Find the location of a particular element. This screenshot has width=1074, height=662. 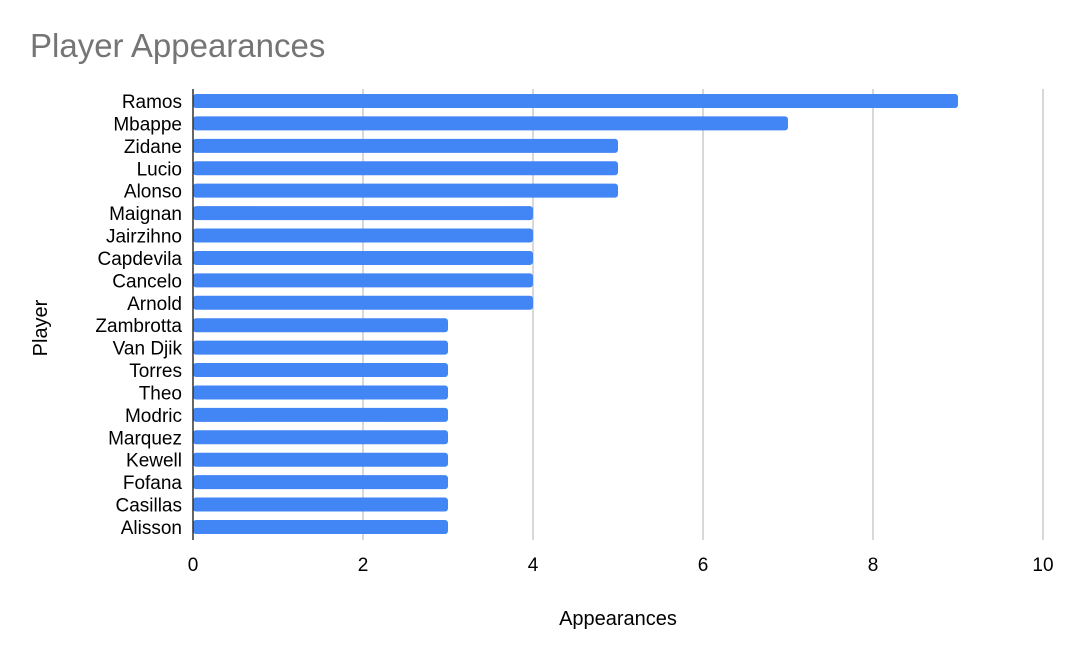

y-category-label: Capdevila is located at coordinates (140, 259).